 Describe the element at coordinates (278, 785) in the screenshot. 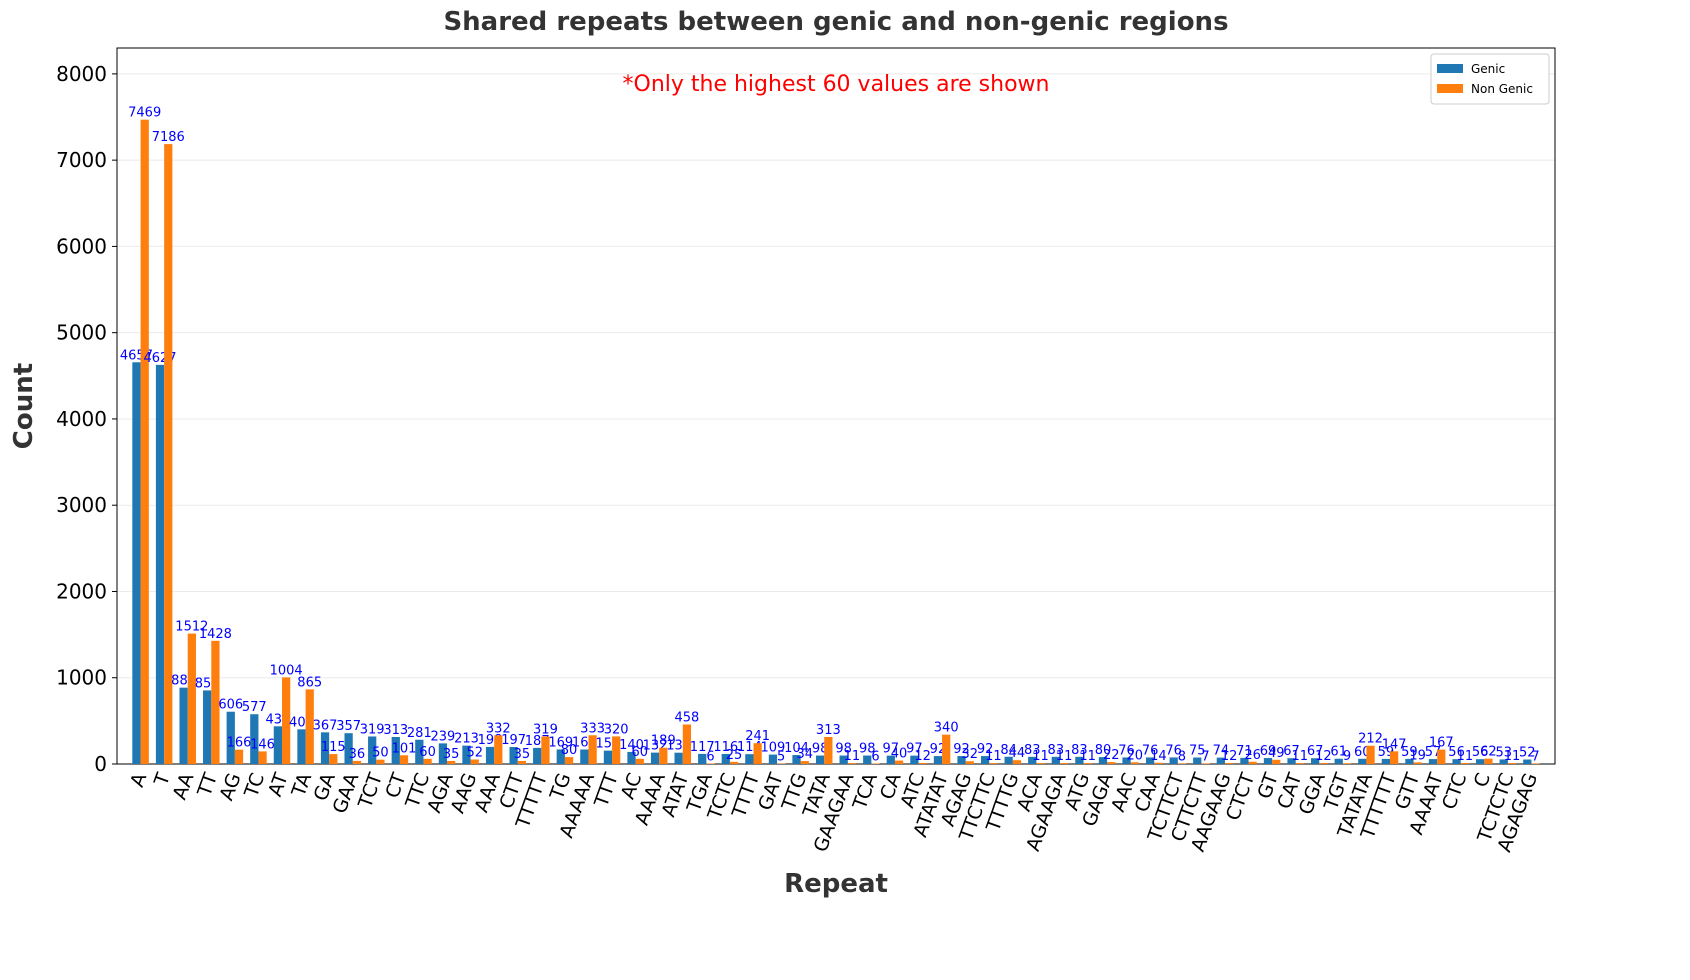

I see `x-tick-label: AT` at that location.